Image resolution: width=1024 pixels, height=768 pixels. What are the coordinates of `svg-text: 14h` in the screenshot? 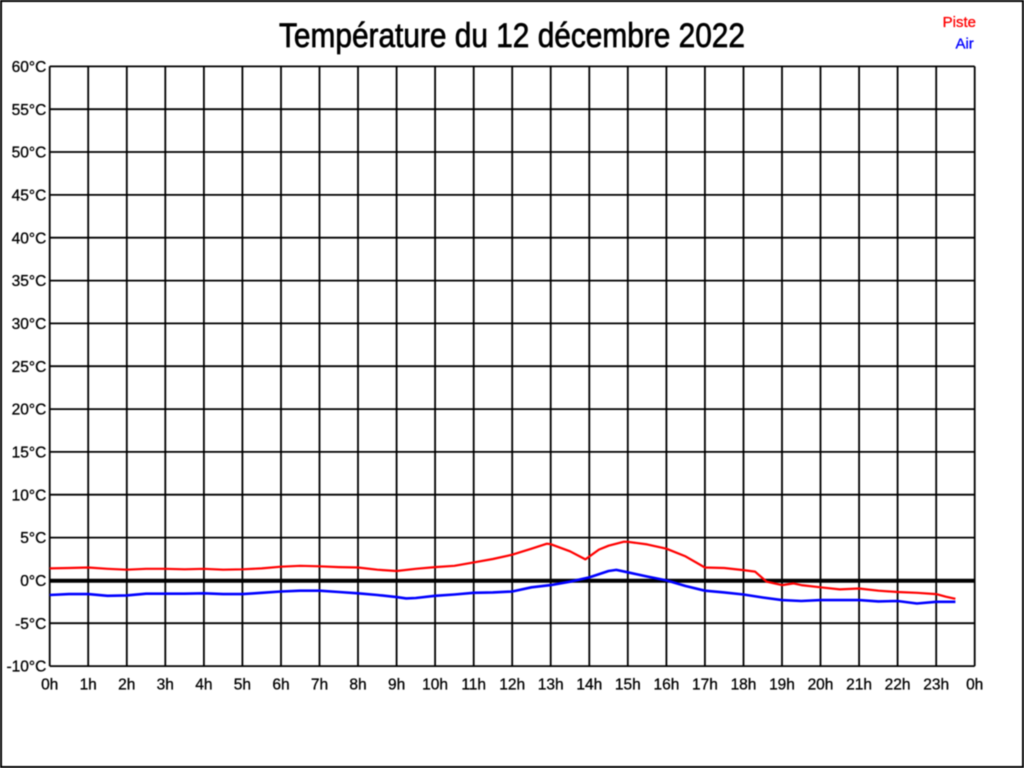 It's located at (589, 685).